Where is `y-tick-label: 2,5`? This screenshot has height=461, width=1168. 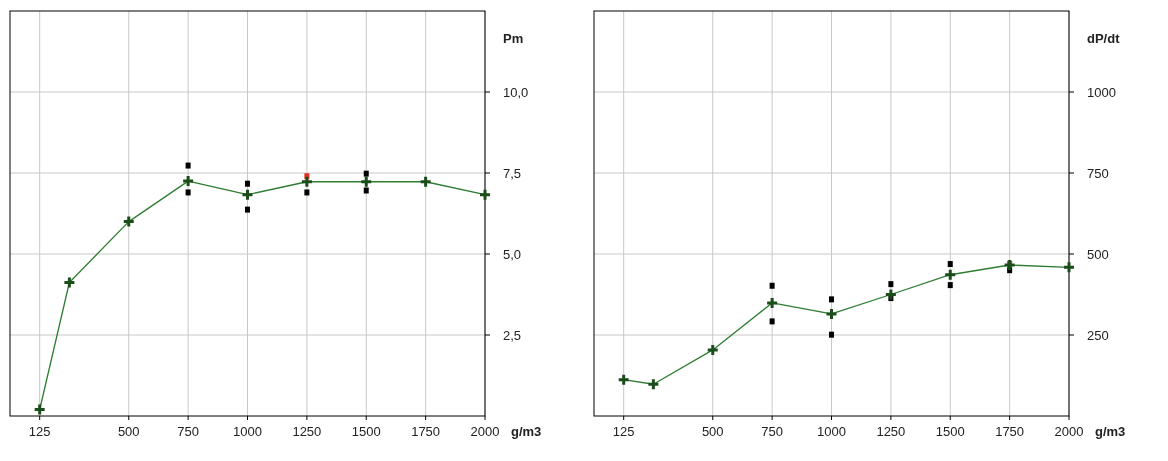 y-tick-label: 2,5 is located at coordinates (512, 335).